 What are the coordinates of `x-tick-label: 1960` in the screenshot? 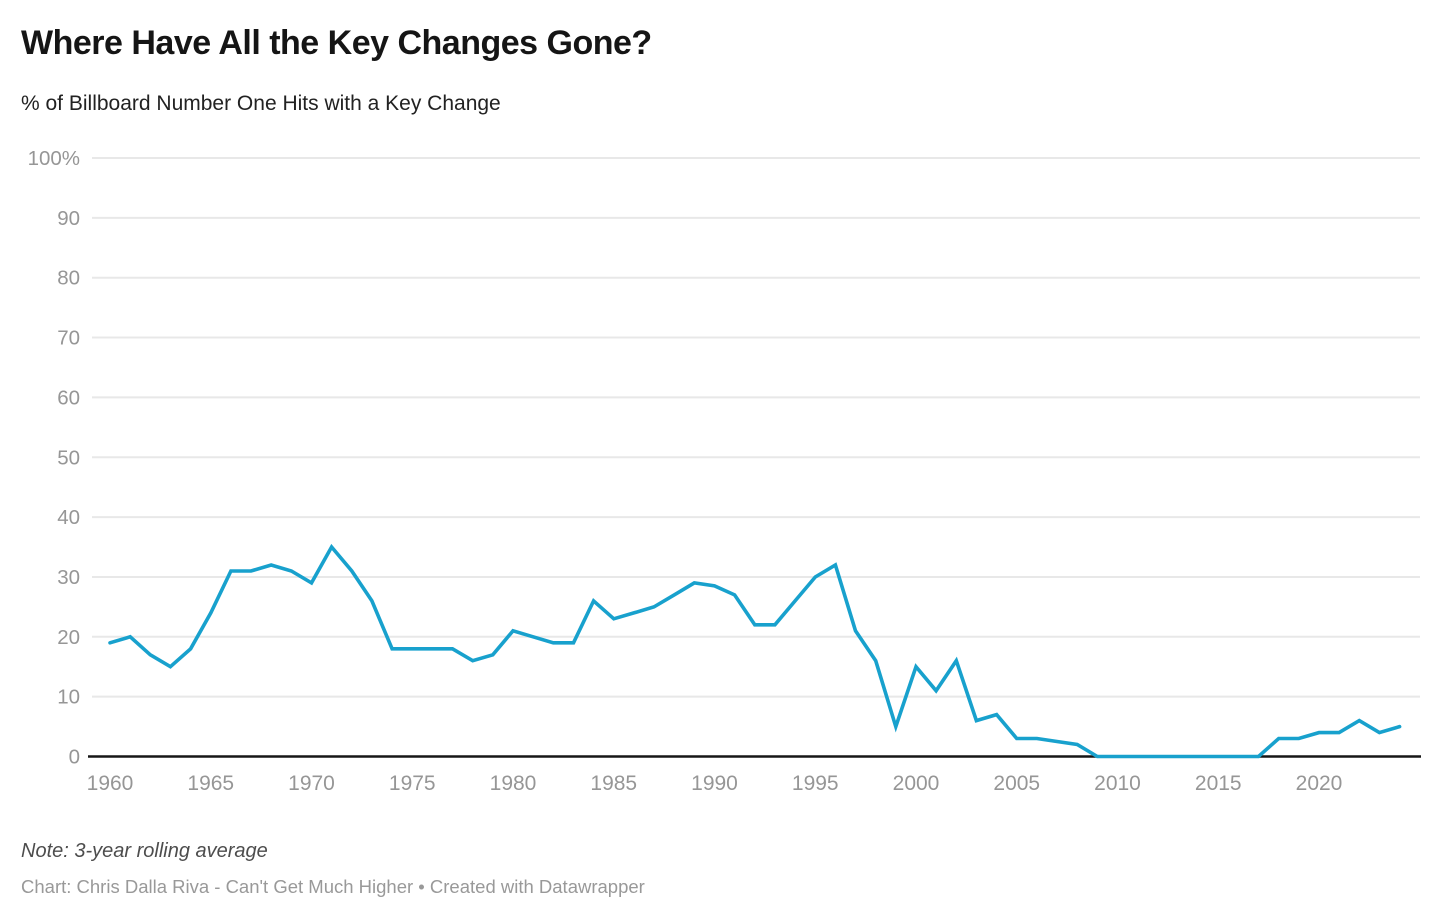 It's located at (110, 783).